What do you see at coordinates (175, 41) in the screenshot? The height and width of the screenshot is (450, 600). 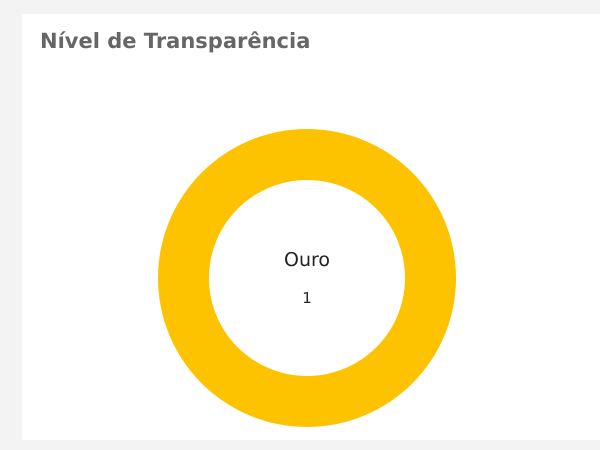 I see `chart-title: Nível de Transparência` at bounding box center [175, 41].